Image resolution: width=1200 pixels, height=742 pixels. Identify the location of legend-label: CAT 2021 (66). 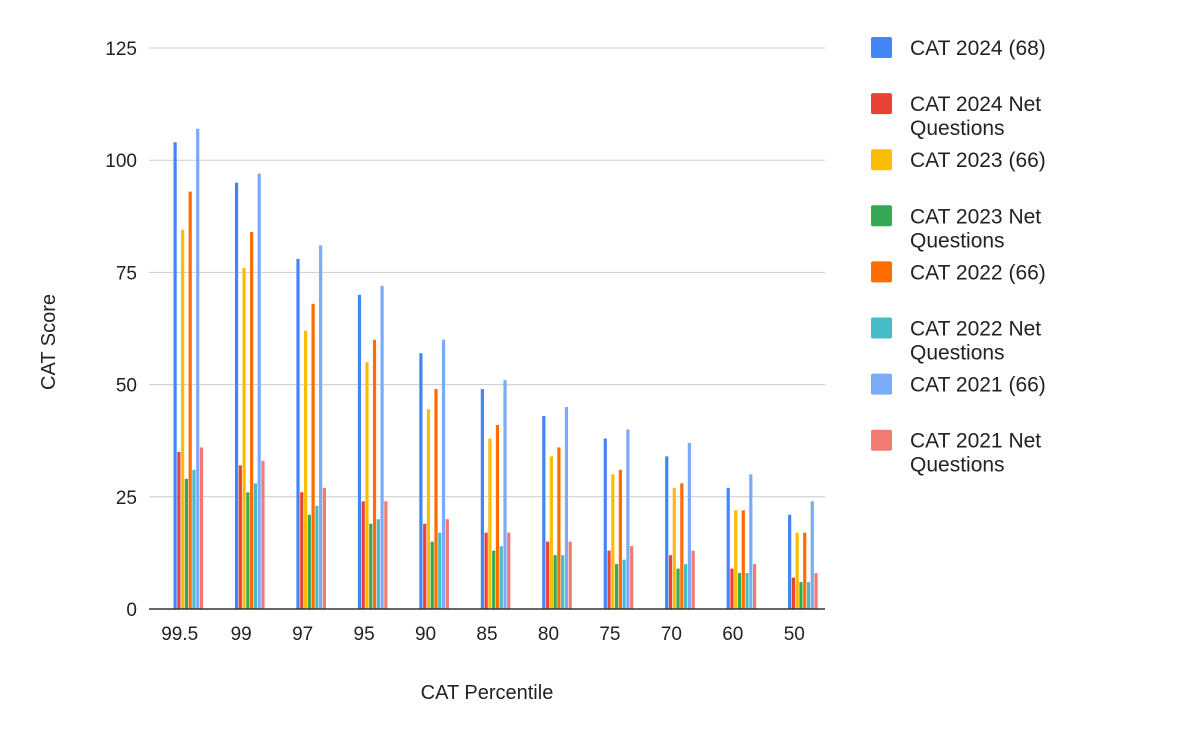
(978, 385).